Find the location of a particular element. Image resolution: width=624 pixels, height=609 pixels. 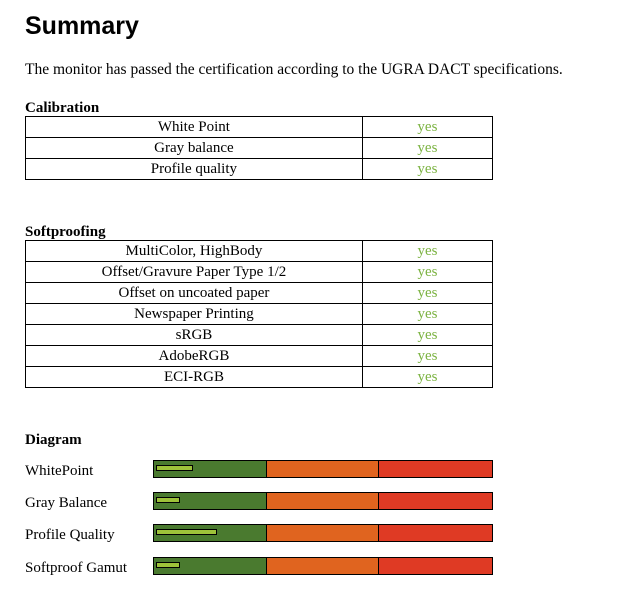

row-label: MultiColor, HighBody is located at coordinates (194, 251).